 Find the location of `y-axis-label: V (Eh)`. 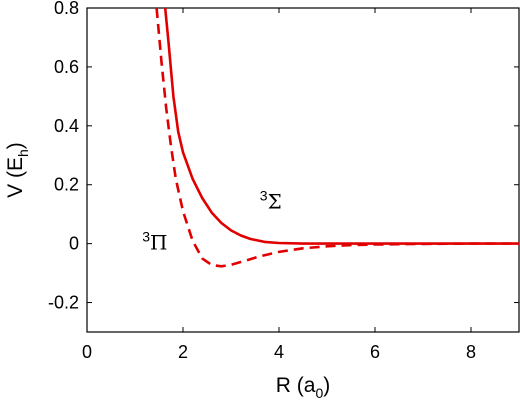

y-axis-label: V (Eh) is located at coordinates (17, 170).